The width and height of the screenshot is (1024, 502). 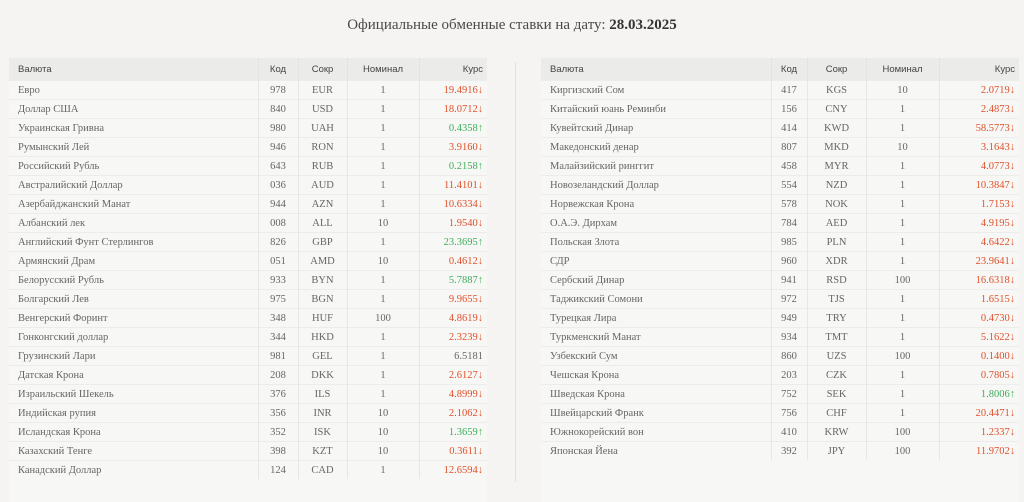 What do you see at coordinates (979, 394) in the screenshot?
I see `rate-cell: 1.8006↑` at bounding box center [979, 394].